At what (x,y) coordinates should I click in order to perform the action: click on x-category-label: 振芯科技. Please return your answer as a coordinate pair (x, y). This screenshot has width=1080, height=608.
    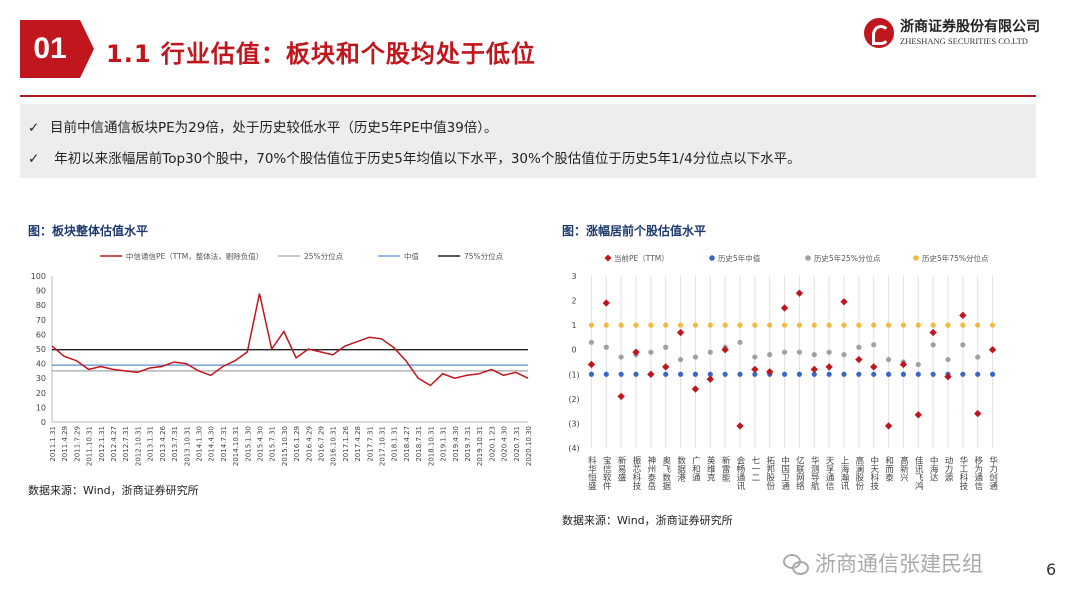
    Looking at the image, I should click on (636, 473).